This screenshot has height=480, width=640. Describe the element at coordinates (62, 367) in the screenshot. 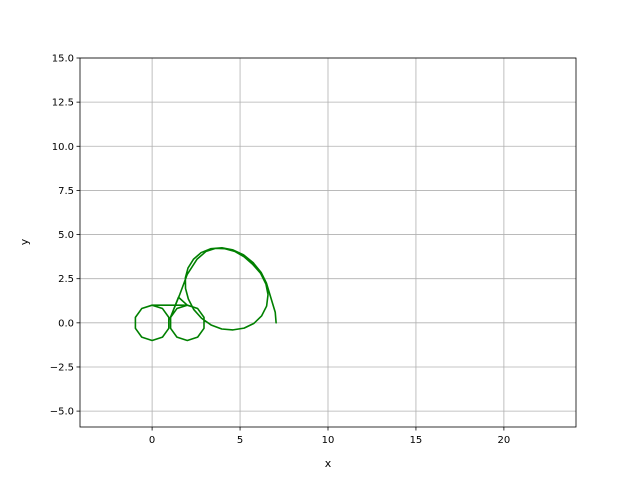

I see `y-tick-label: −2.5` at that location.